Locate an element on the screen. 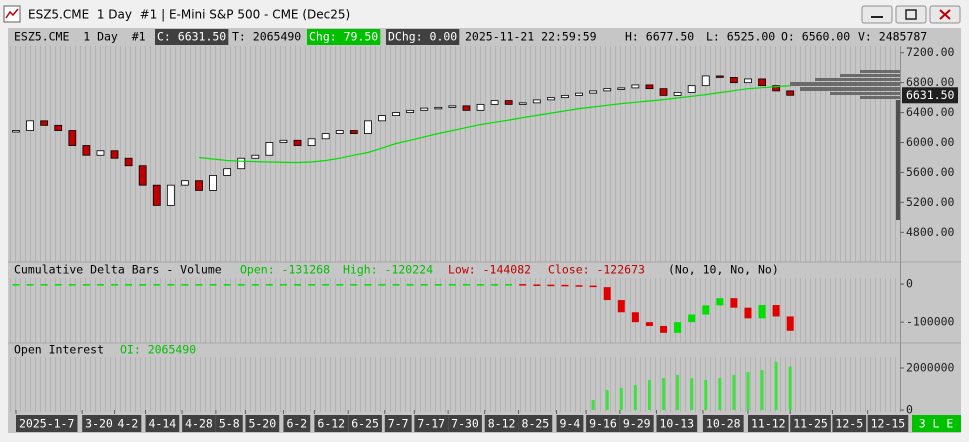  delta-label-row is located at coordinates (454, 270).